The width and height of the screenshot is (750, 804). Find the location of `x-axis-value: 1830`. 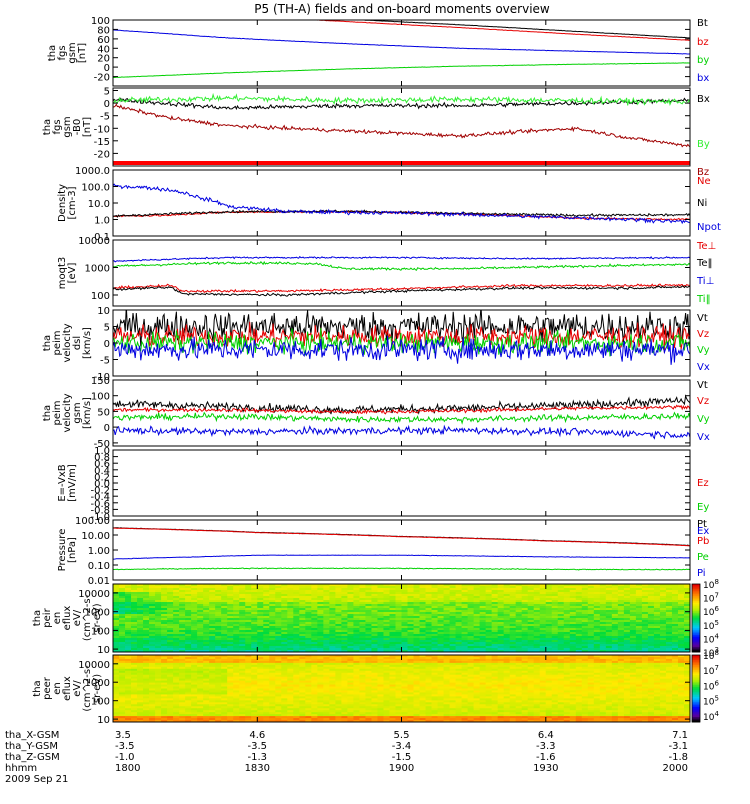

x-axis-value: 1830 is located at coordinates (257, 768).